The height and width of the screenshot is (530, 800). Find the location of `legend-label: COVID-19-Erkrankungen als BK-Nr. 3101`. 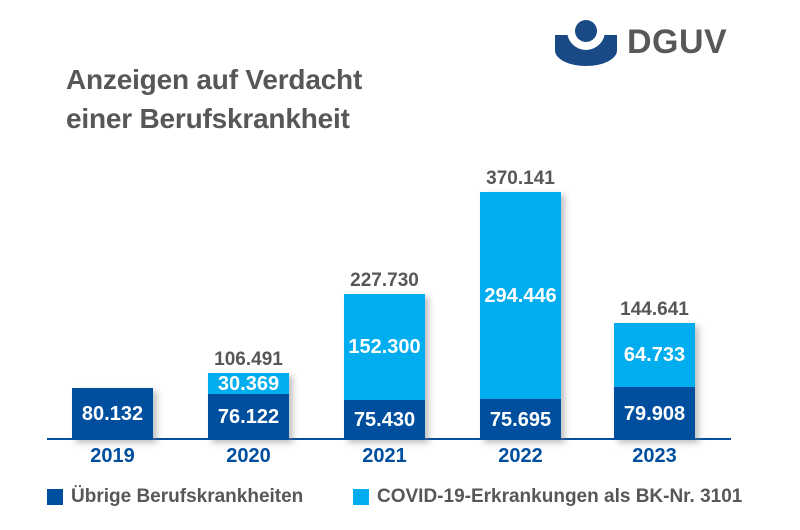

legend-label: COVID-19-Erkrankungen als BK-Nr. 3101 is located at coordinates (560, 496).